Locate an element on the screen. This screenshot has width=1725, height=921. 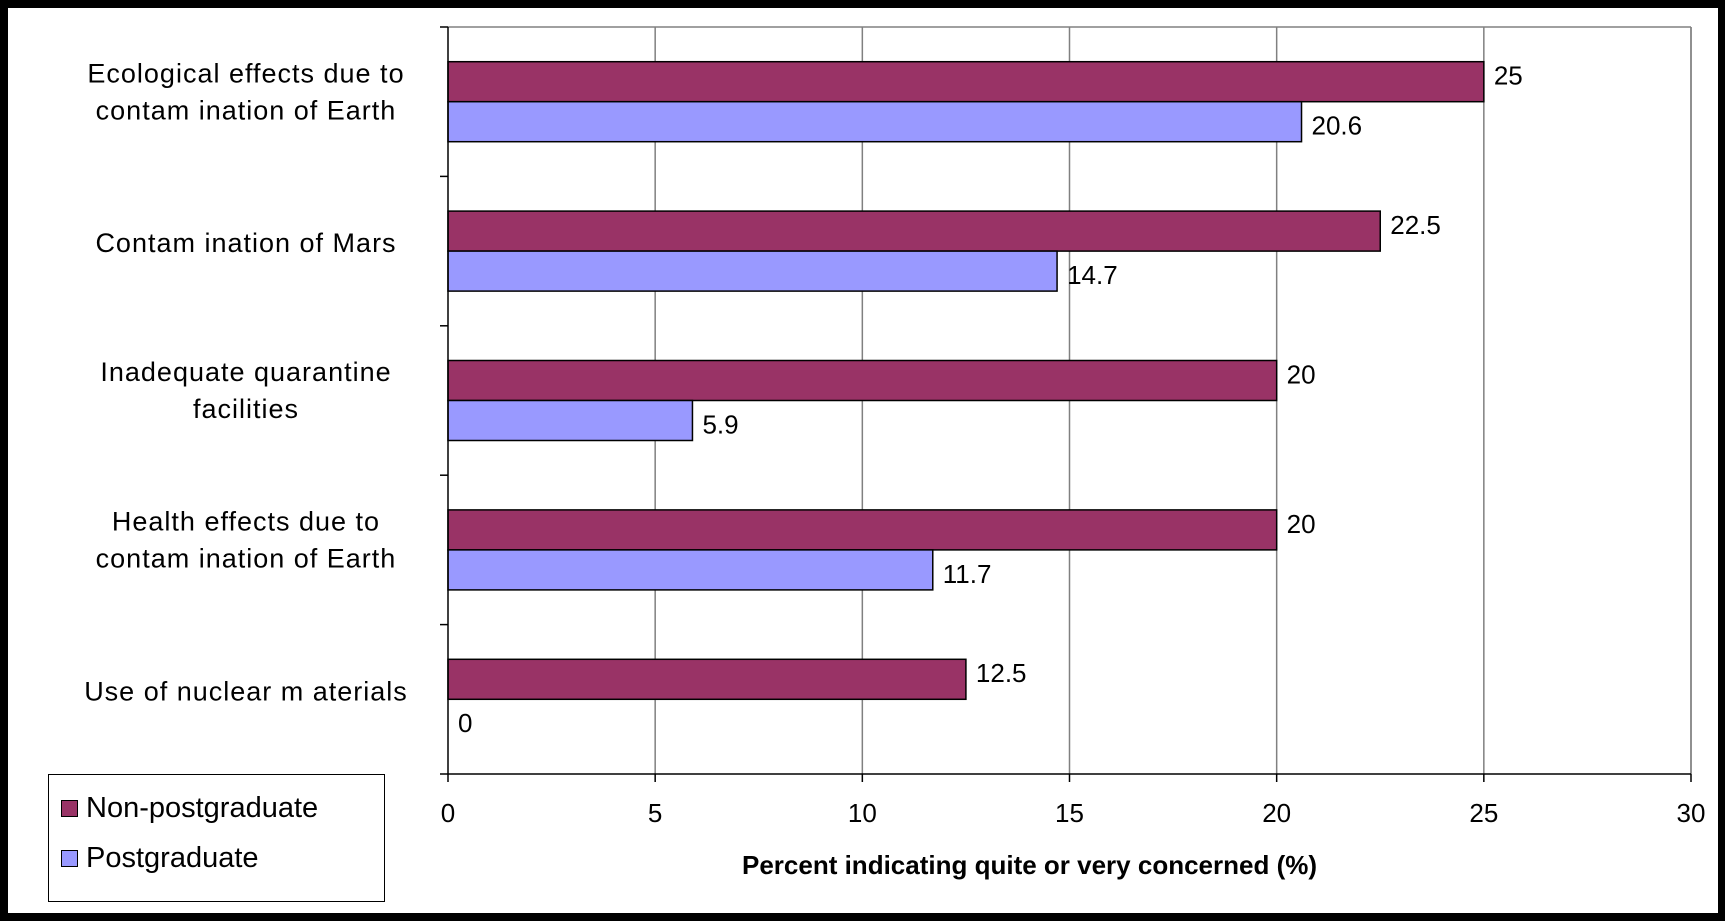
x-tick-label: 0 is located at coordinates (448, 813).